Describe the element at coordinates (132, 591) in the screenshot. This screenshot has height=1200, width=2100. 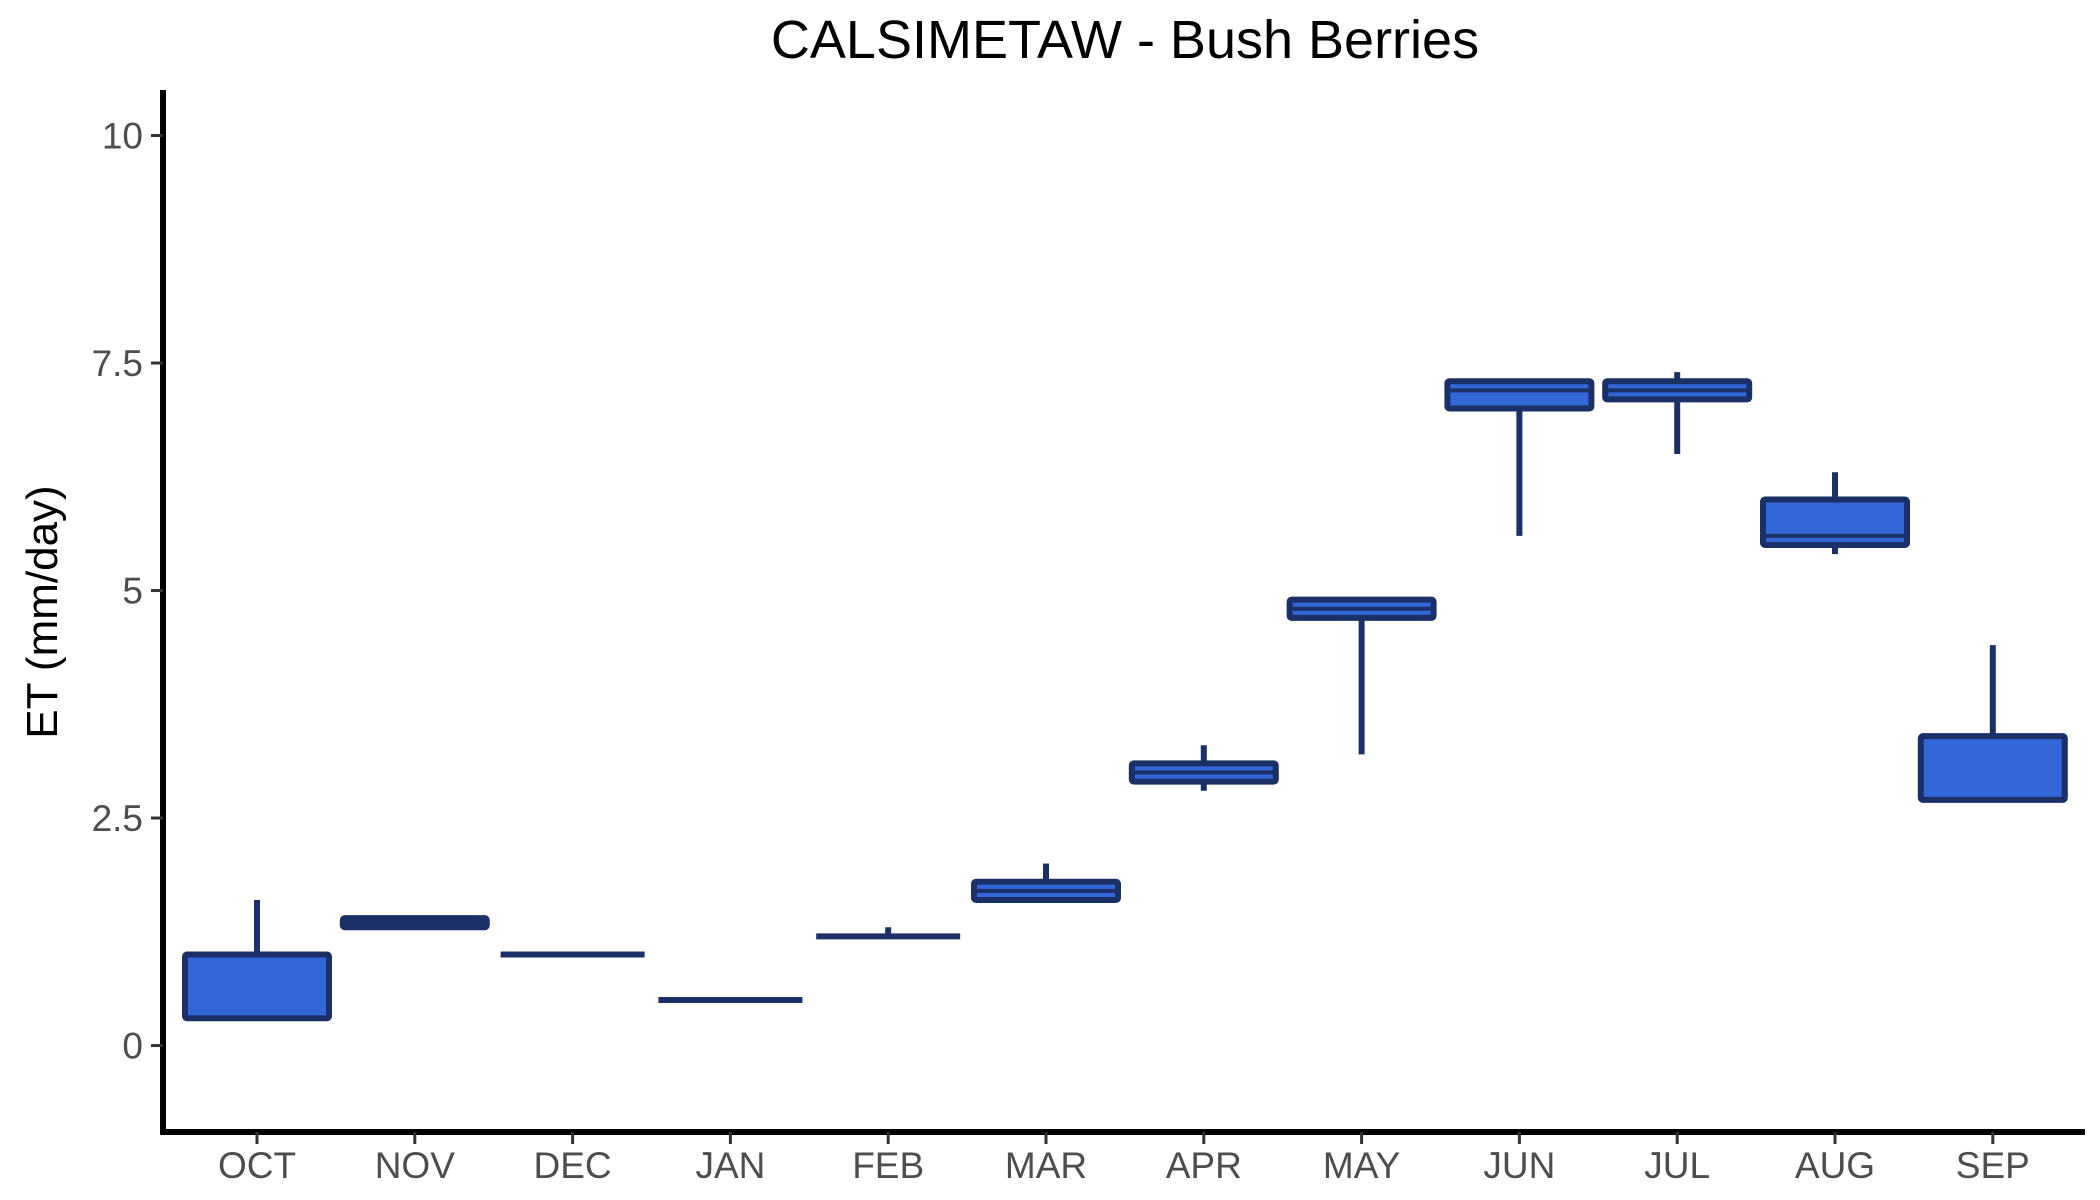
I see `y-tick-label: 5` at that location.